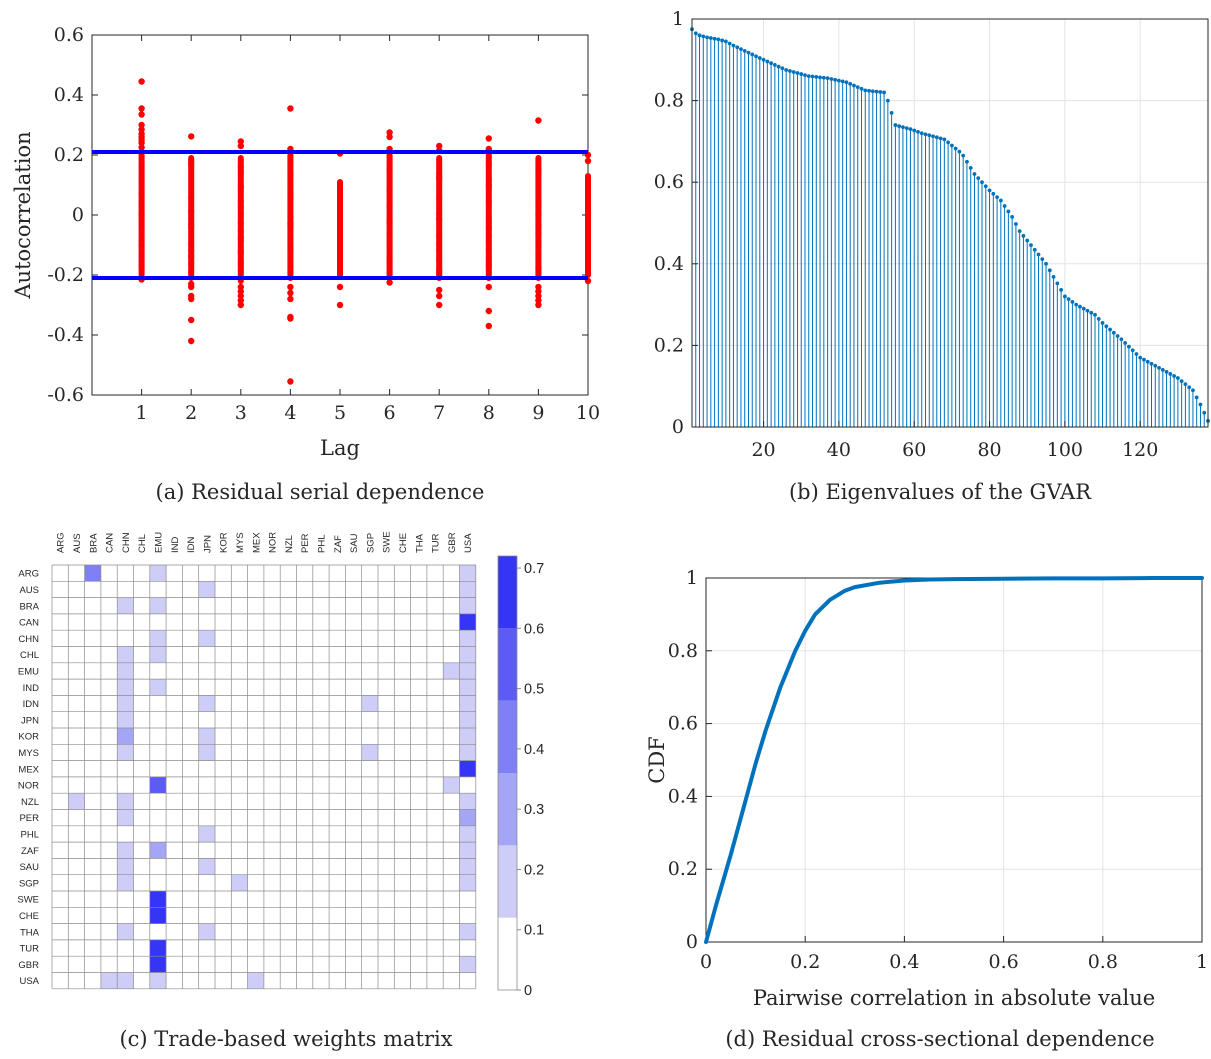 The image size is (1211, 1059). Describe the element at coordinates (657, 759) in the screenshot. I see `y-axis-title: CDF` at that location.